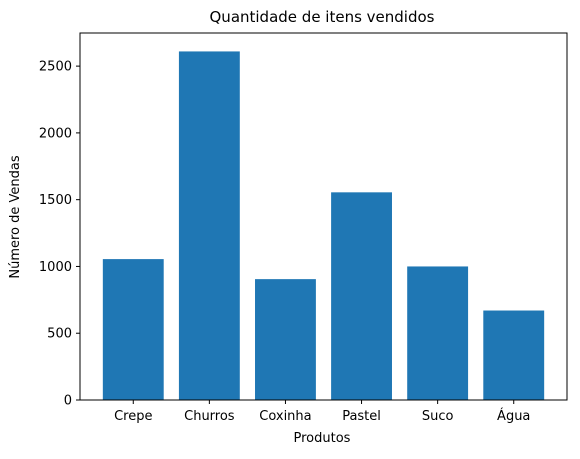  I want to click on x-tick-label: Pastel, so click(361, 416).